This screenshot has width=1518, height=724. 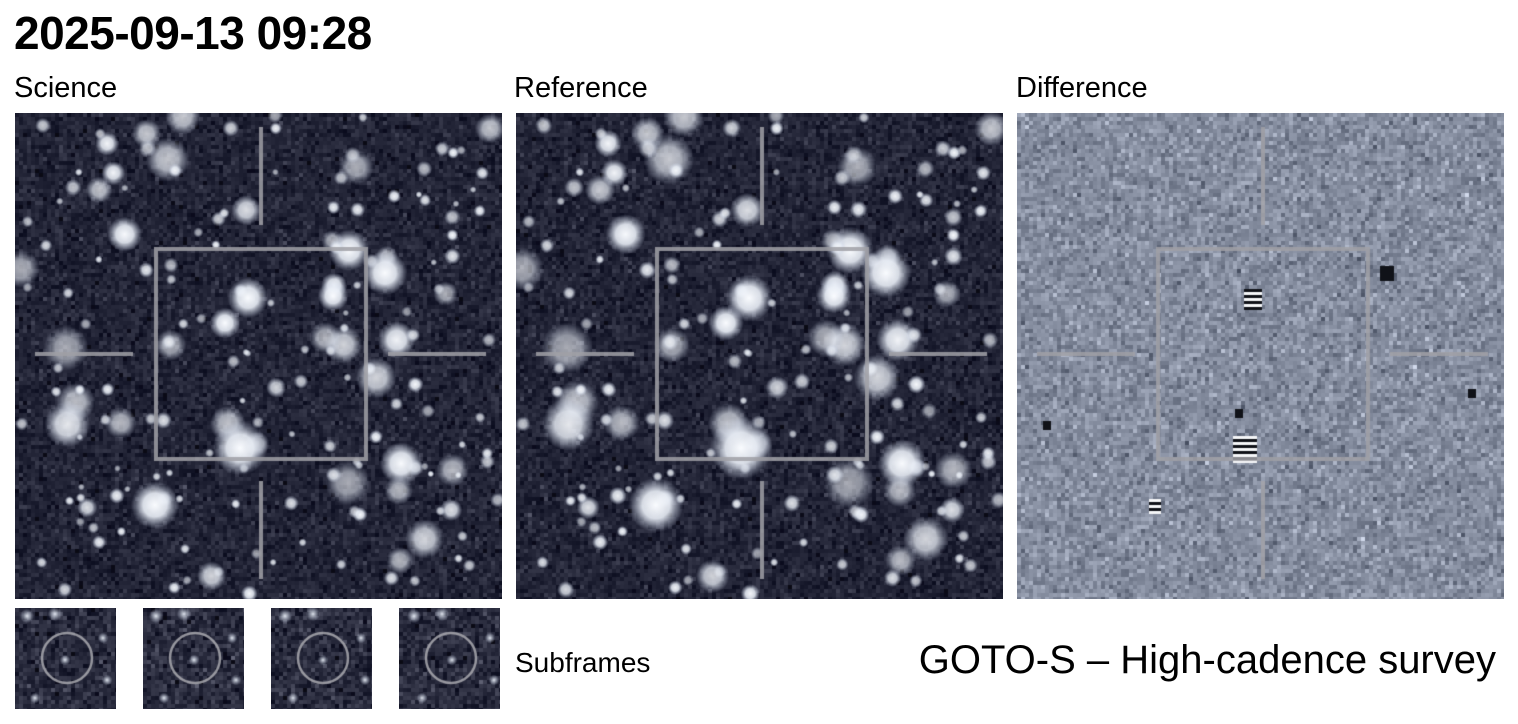 What do you see at coordinates (1082, 88) in the screenshot?
I see `difference-label: Difference` at bounding box center [1082, 88].